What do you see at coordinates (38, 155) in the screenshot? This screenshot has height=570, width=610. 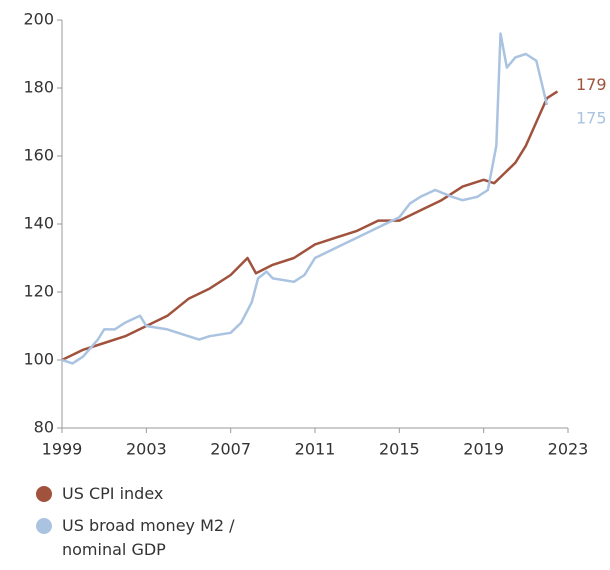 I see `y-tick-label: 160` at bounding box center [38, 155].